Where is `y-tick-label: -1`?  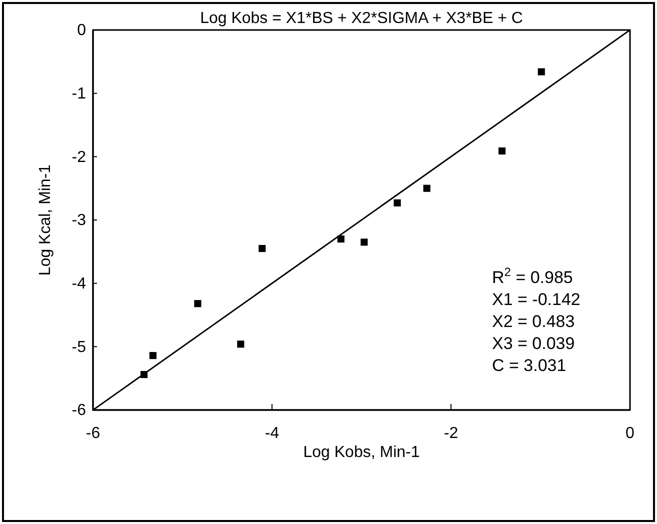
y-tick-label: -1 is located at coordinates (79, 93).